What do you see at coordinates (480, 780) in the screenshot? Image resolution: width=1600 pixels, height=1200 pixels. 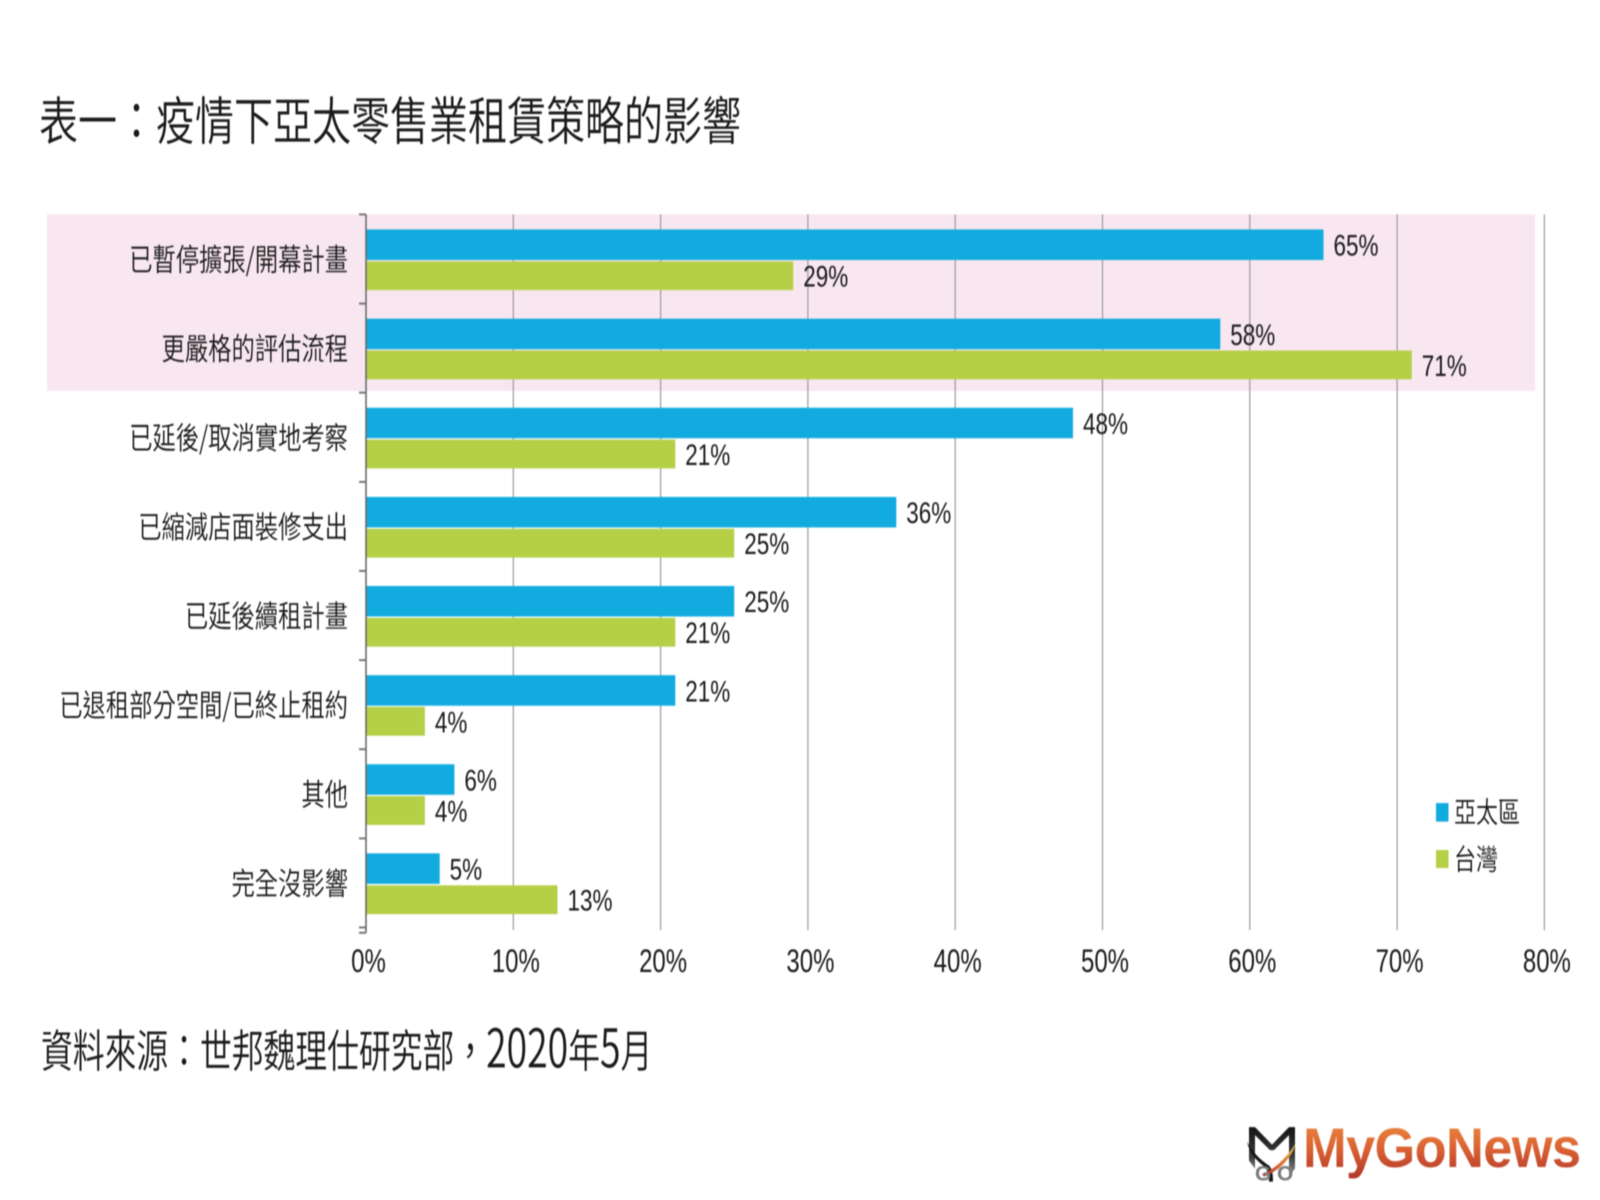 I see `svg-text: 6%` at bounding box center [480, 780].